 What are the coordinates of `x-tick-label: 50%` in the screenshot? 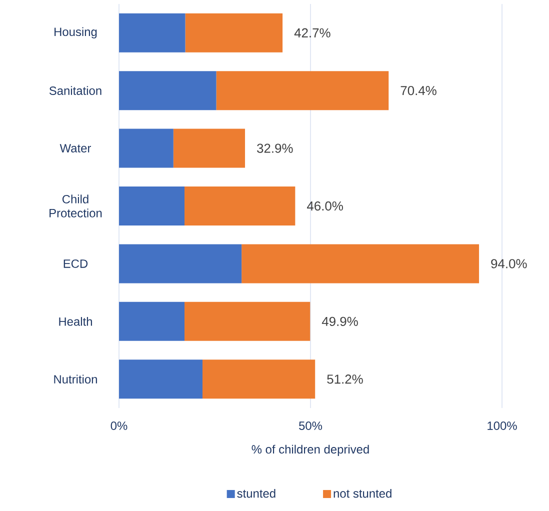 It's located at (310, 426).